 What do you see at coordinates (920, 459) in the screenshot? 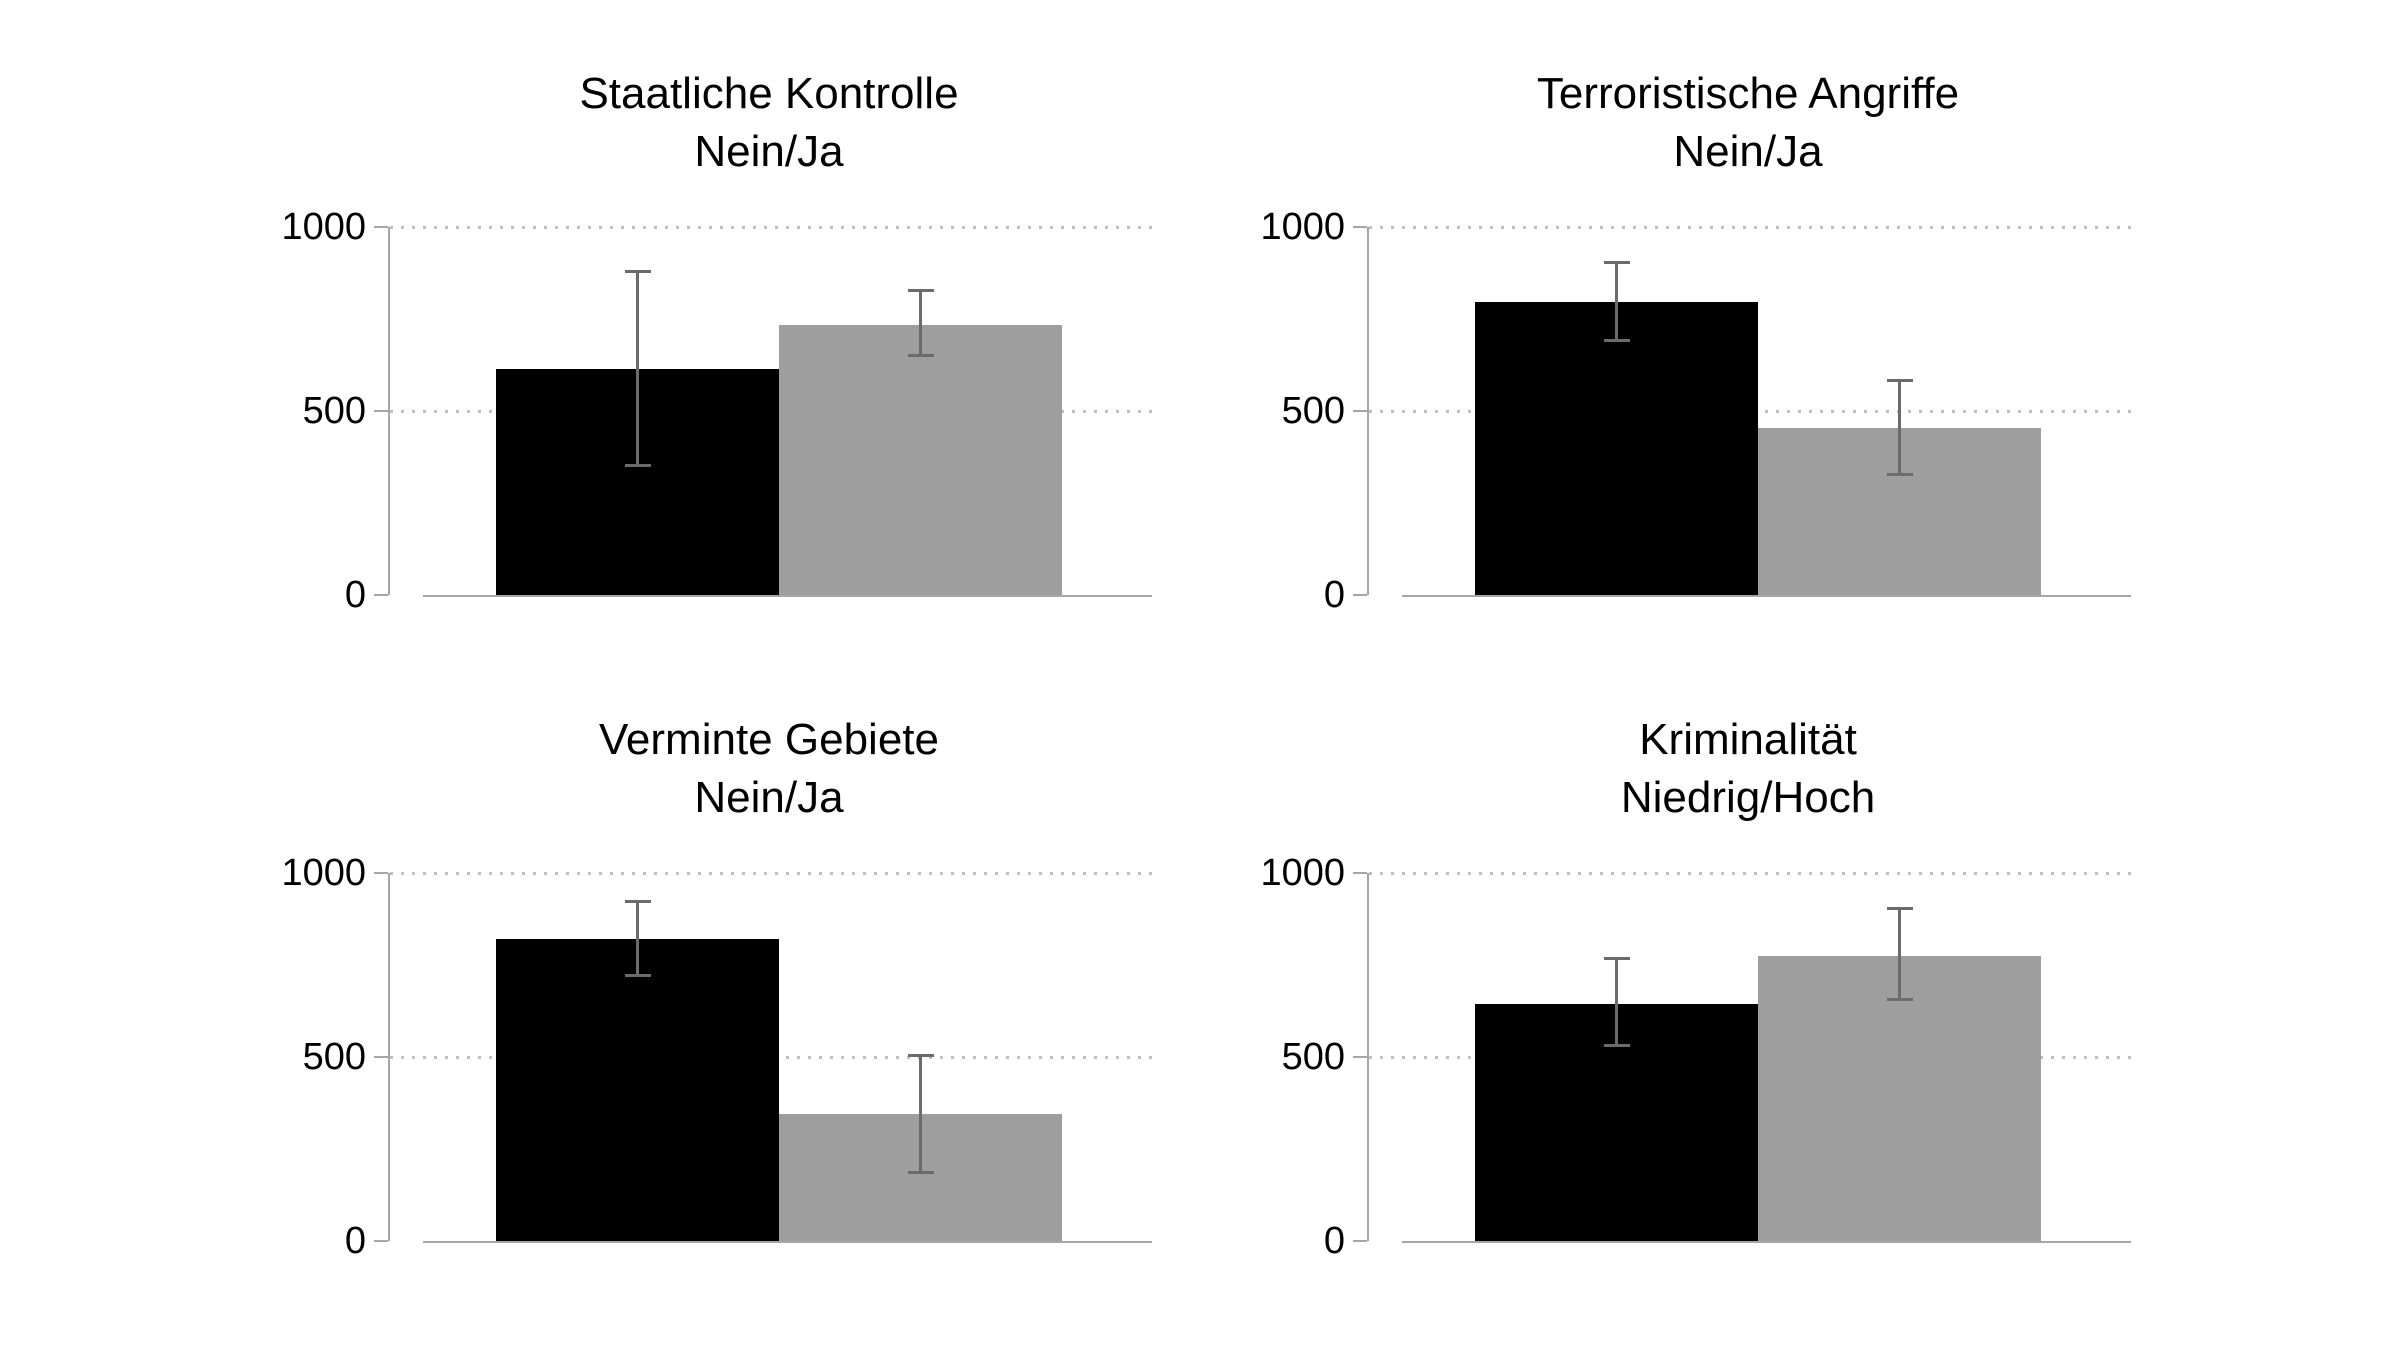
I see `bar-ja` at bounding box center [920, 459].